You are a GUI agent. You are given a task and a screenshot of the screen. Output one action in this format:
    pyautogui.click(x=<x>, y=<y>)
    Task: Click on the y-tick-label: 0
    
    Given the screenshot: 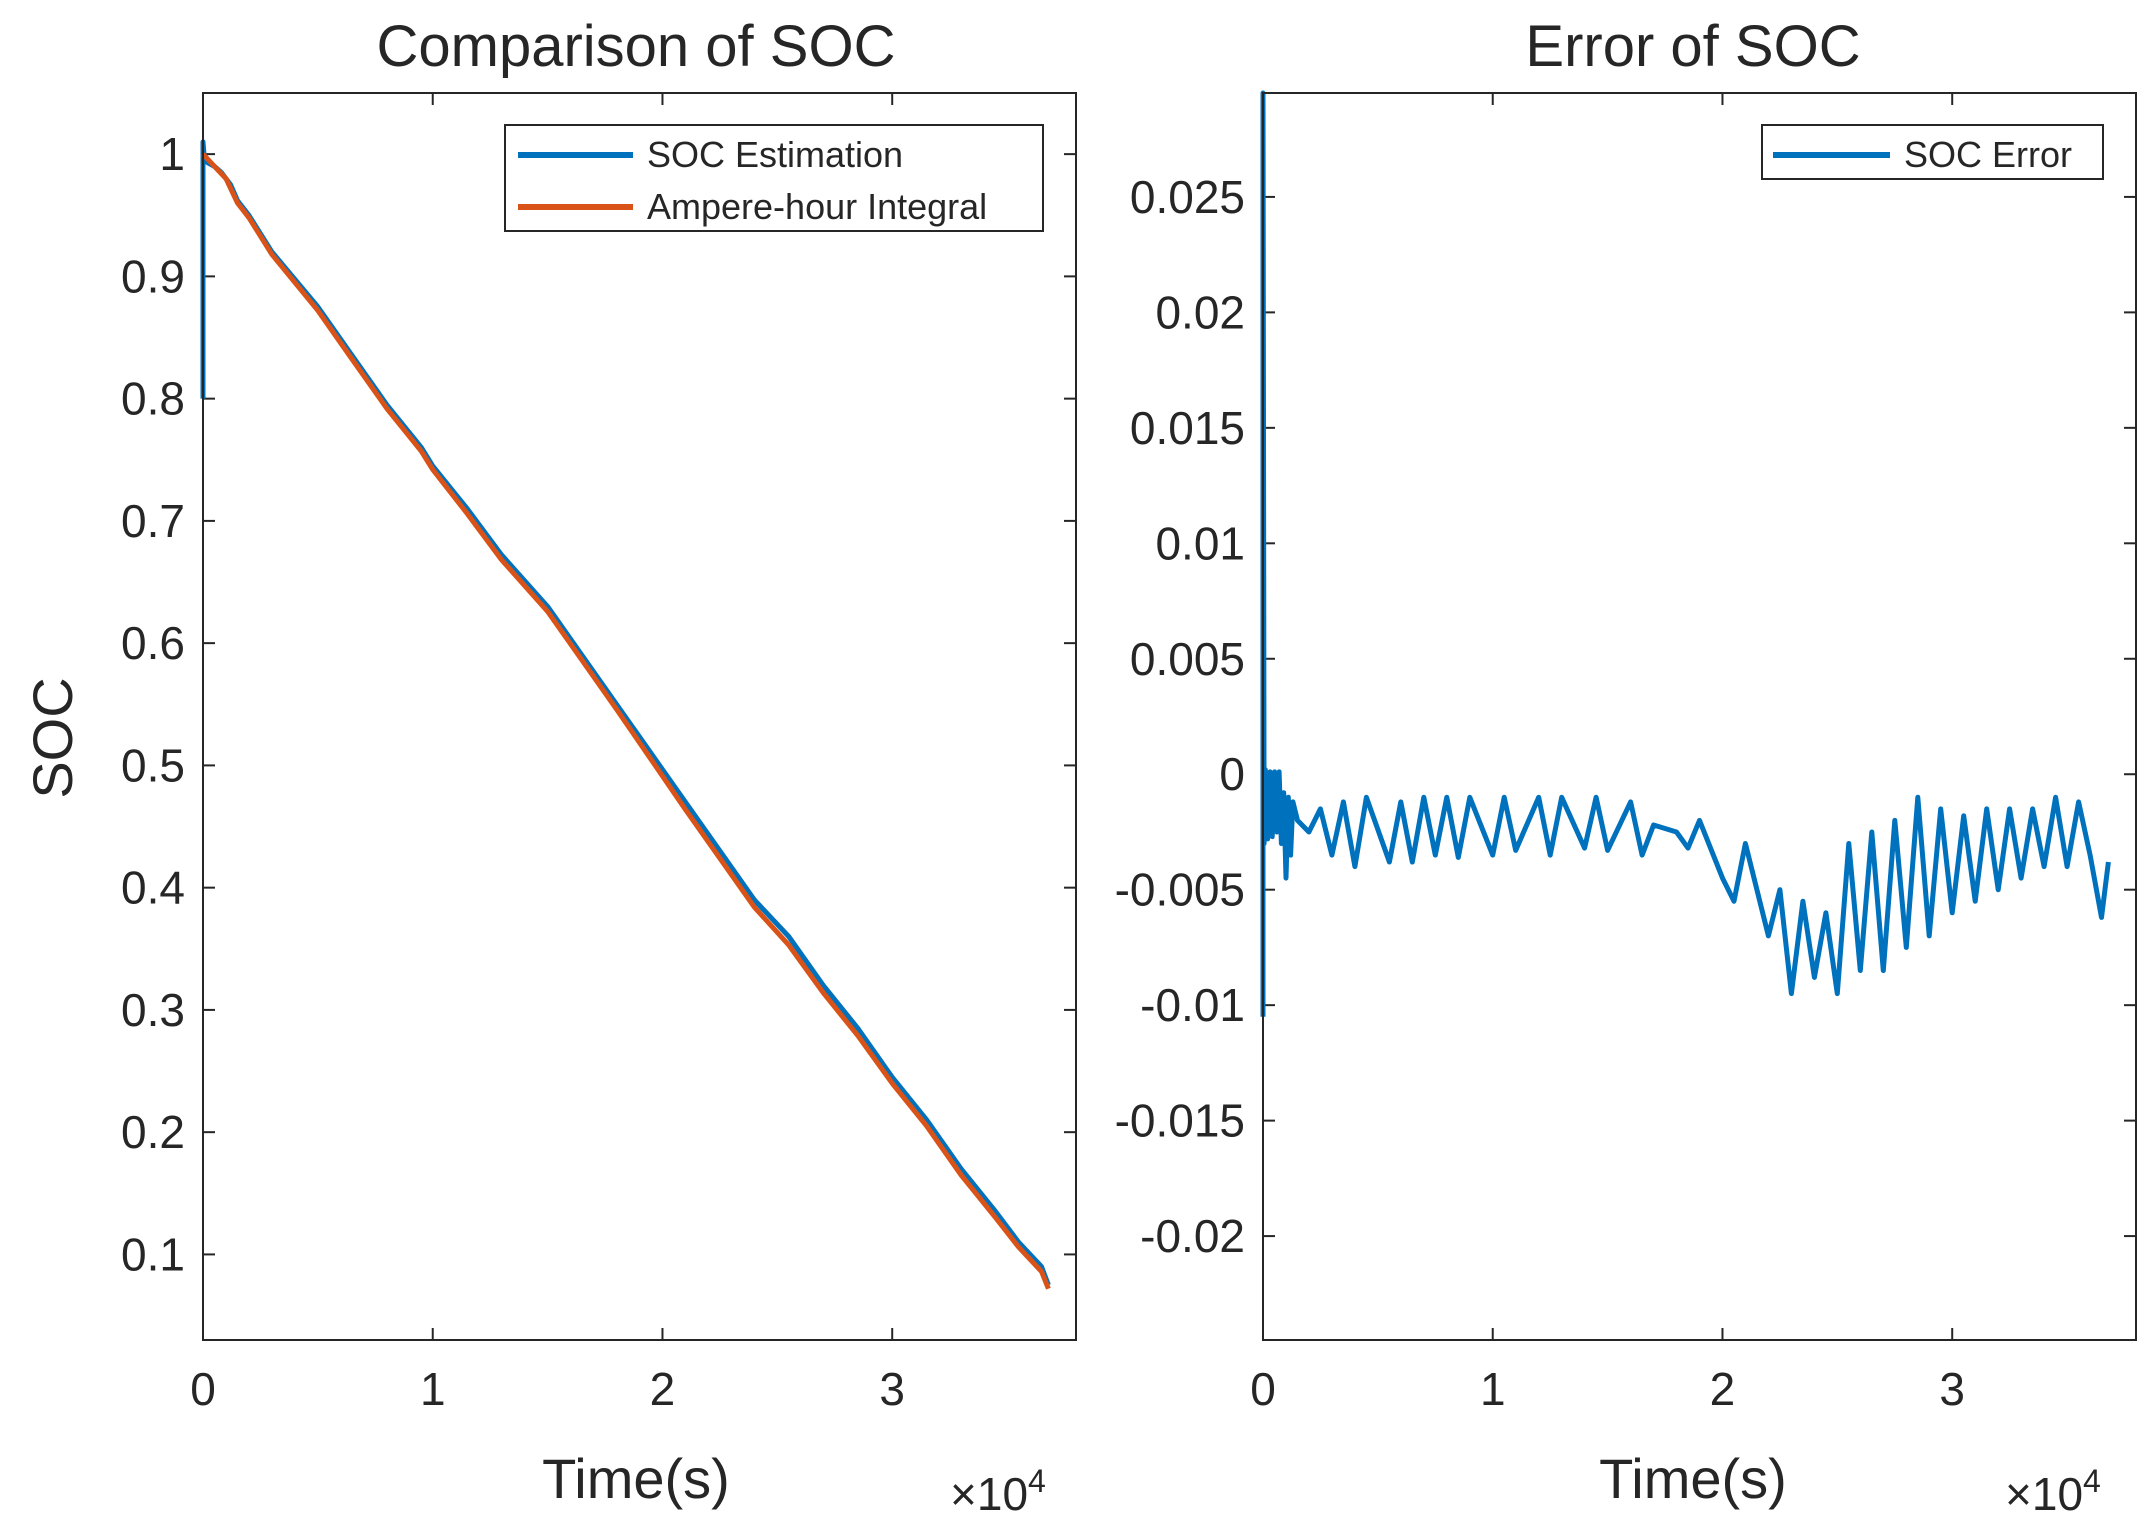 What is the action you would take?
    pyautogui.click(x=1232, y=774)
    